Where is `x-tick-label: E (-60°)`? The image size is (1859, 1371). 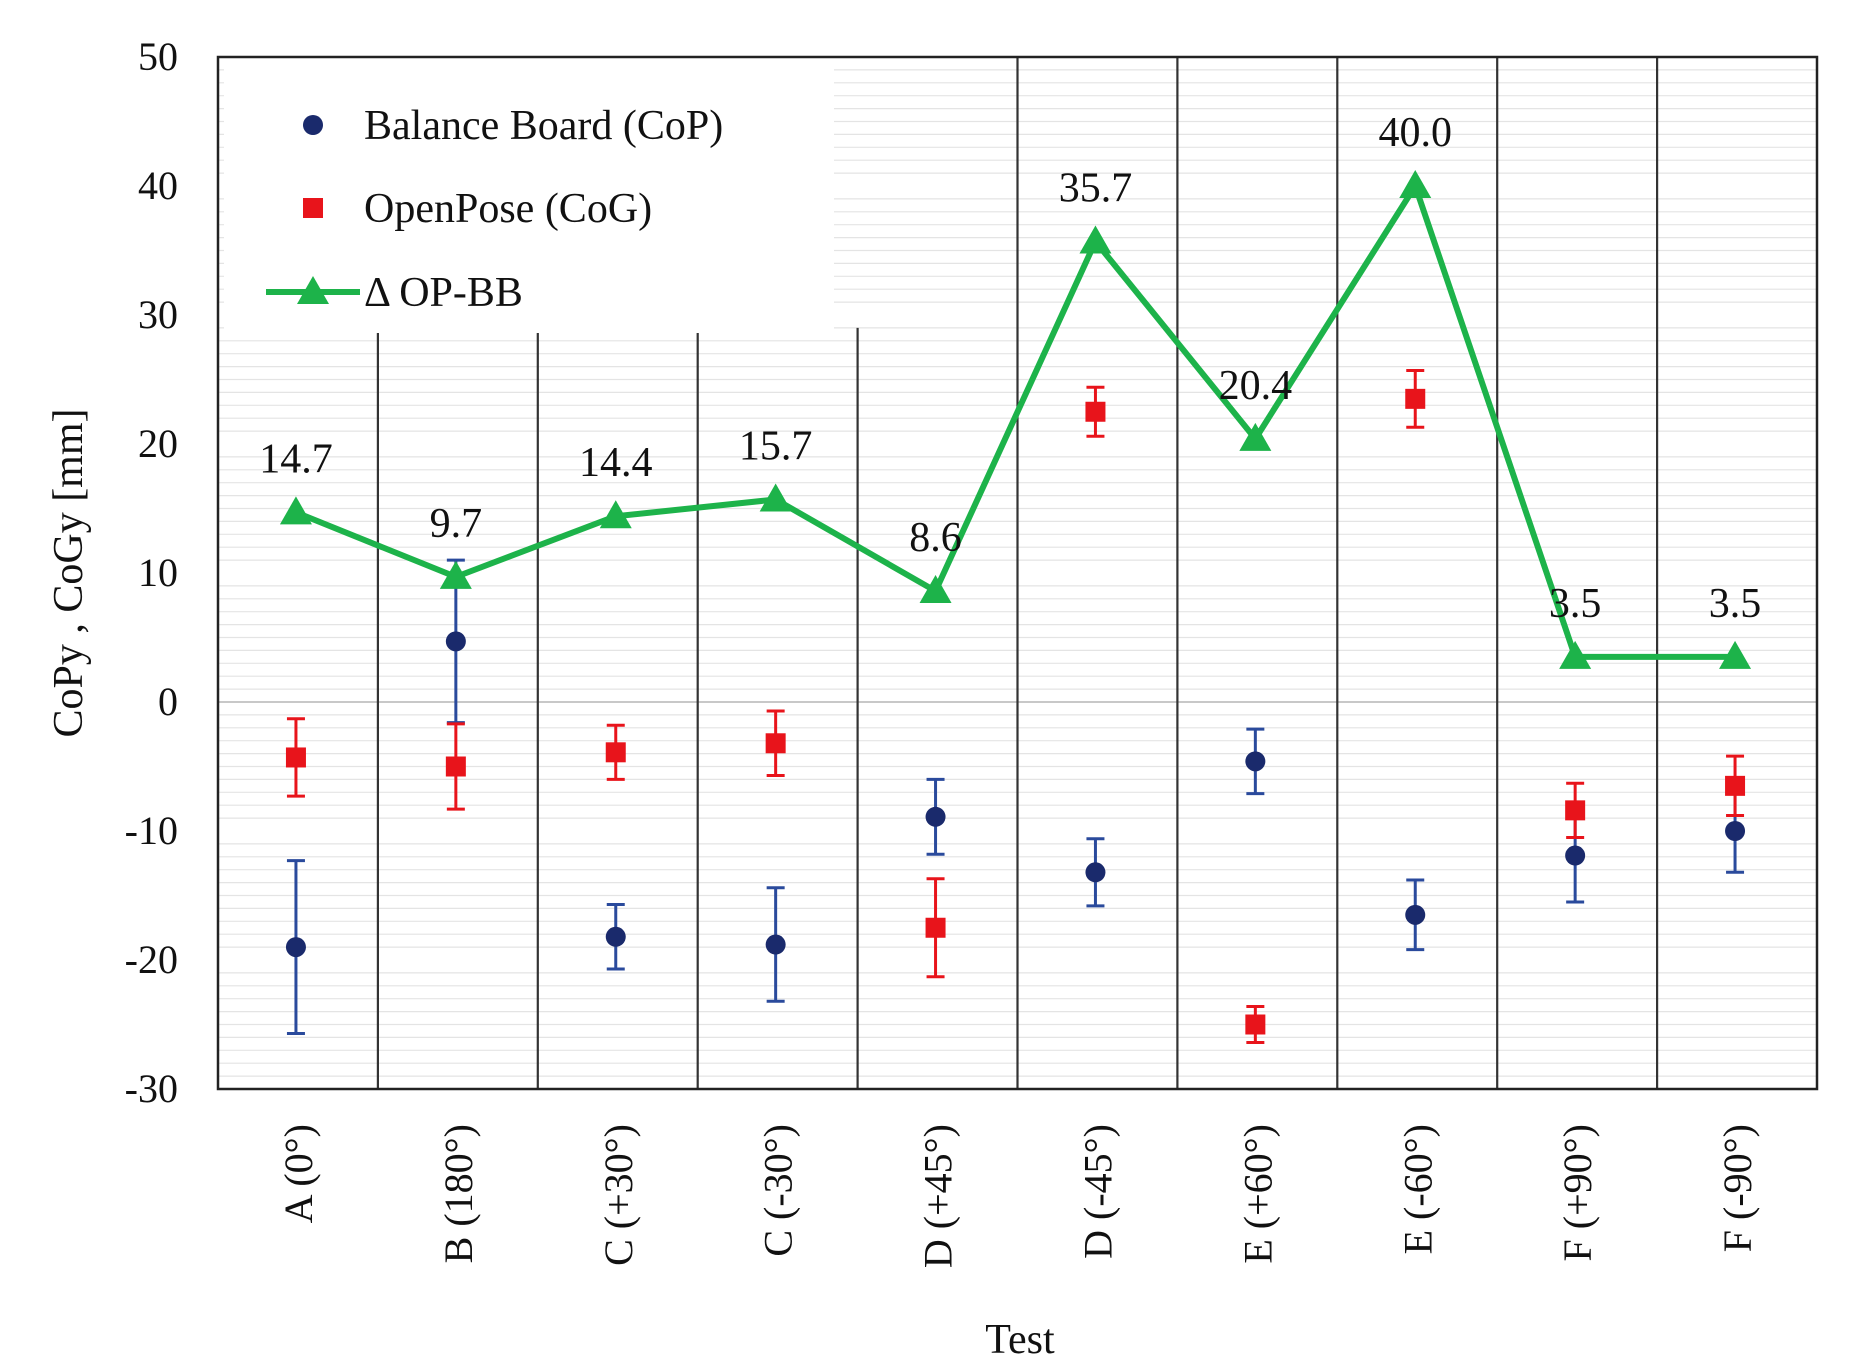
x-tick-label: E (-60°) is located at coordinates (1417, 1189).